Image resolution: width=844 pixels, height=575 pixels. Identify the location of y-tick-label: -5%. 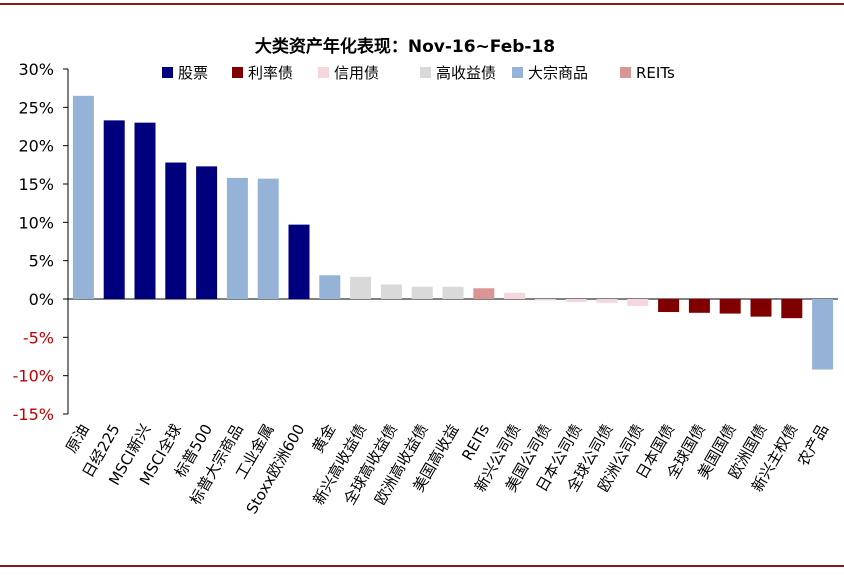
(38, 337).